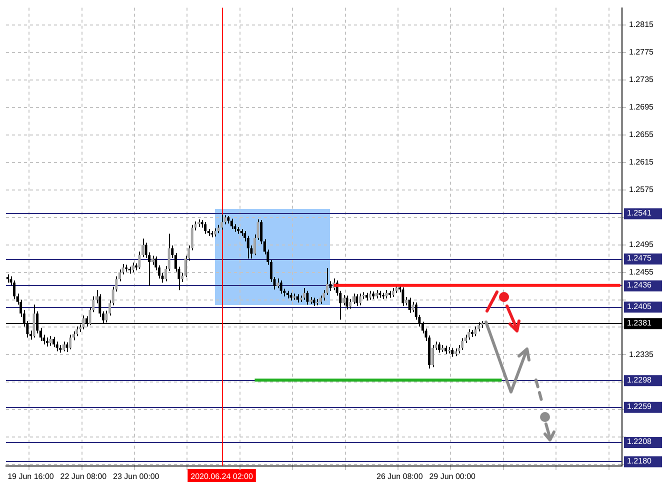  What do you see at coordinates (222, 477) in the screenshot?
I see `x-tick-label: 2020.06.24 02:00` at bounding box center [222, 477].